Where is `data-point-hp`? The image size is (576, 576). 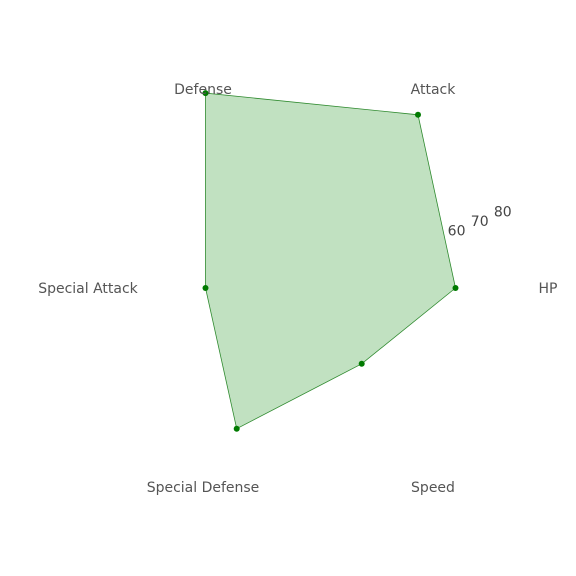 data-point-hp is located at coordinates (455, 288).